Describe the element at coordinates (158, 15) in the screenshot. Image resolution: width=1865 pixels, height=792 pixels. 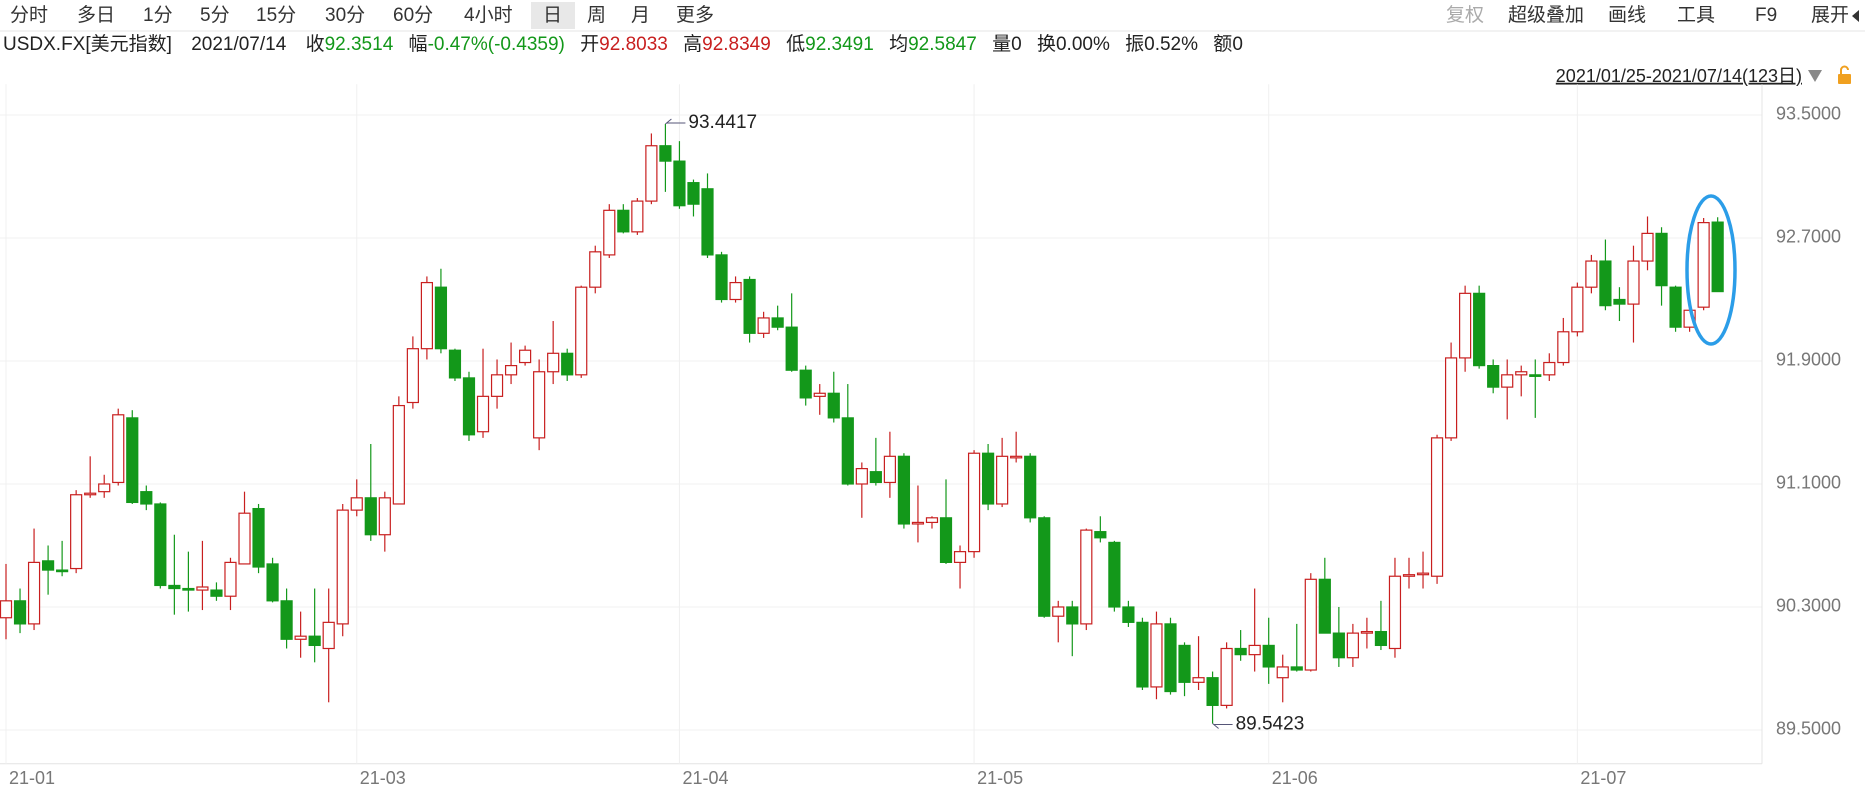
I see `tab: 1分` at that location.